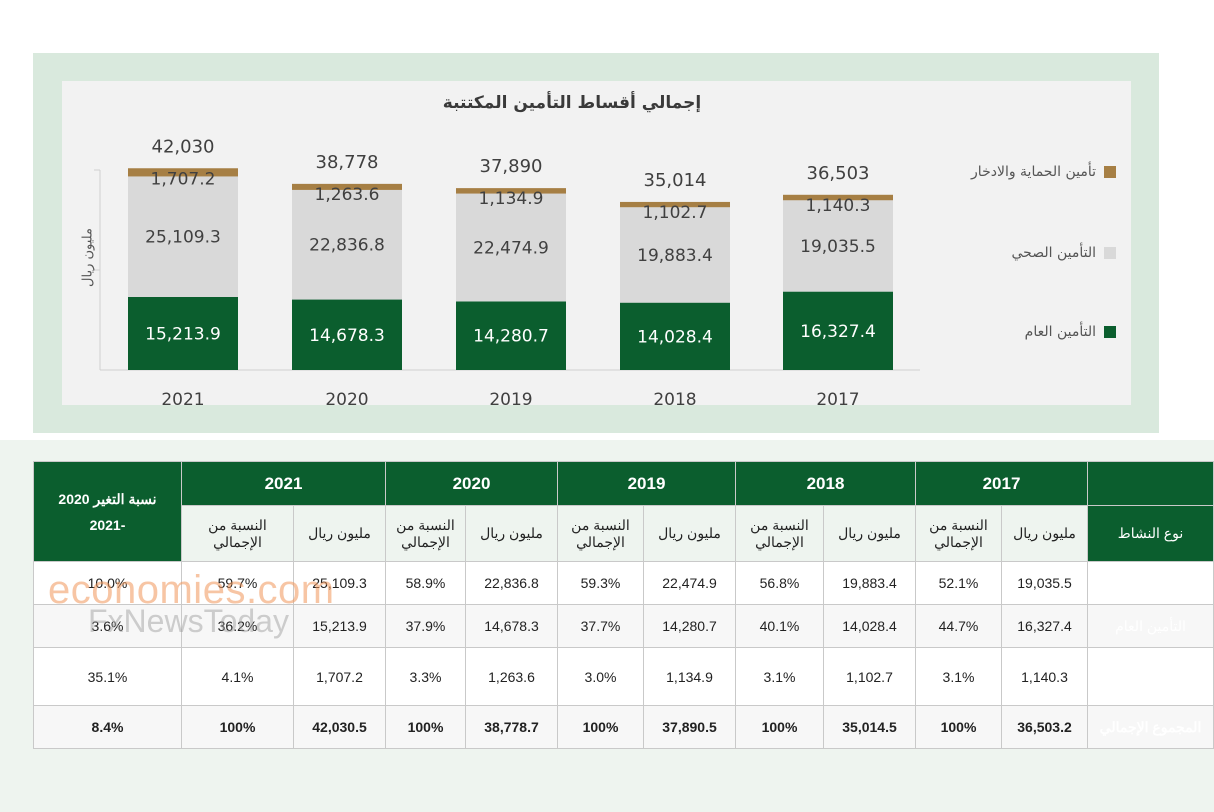 This screenshot has height=812, width=1214. Describe the element at coordinates (958, 626) in the screenshot. I see `cell: 44.7%` at that location.